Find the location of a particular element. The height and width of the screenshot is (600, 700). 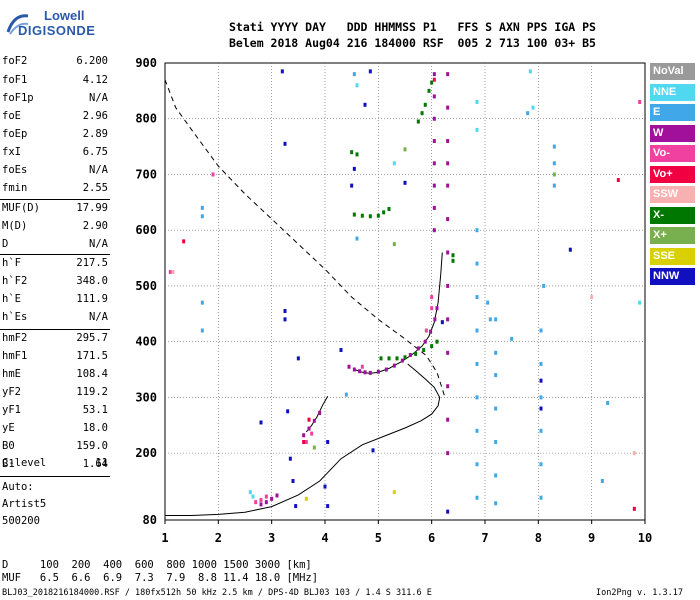

param-value: 6.200 is located at coordinates (92, 61).